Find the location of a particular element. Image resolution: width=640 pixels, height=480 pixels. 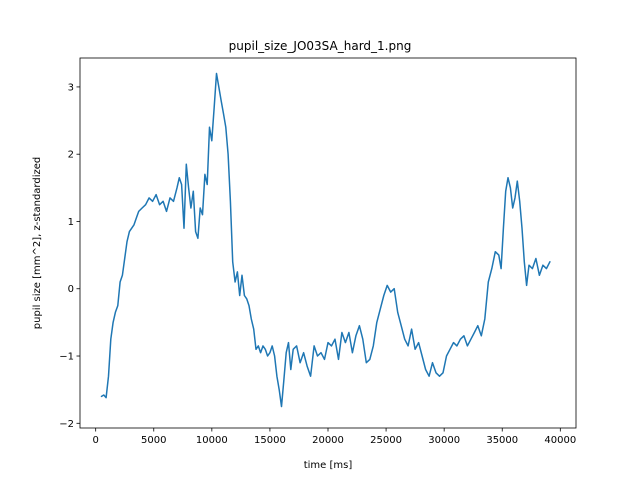

y-axis-label: pupil size [mm^2], z-standardized is located at coordinates (37, 243).